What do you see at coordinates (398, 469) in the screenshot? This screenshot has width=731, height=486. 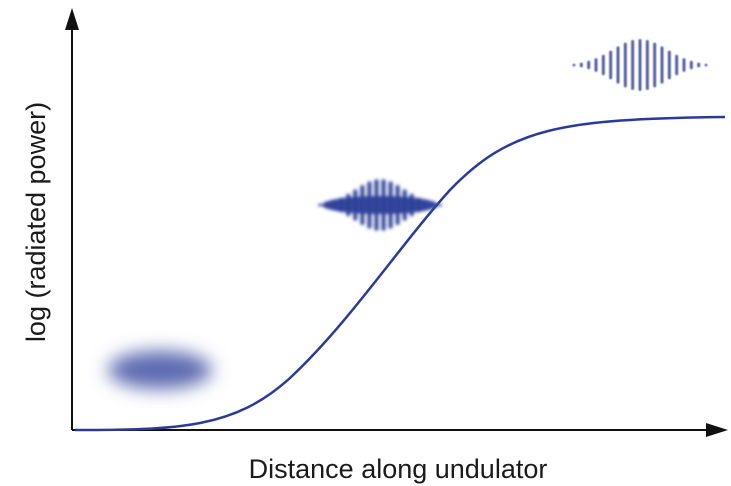 I see `x-axis-label: Distance along undulator` at bounding box center [398, 469].